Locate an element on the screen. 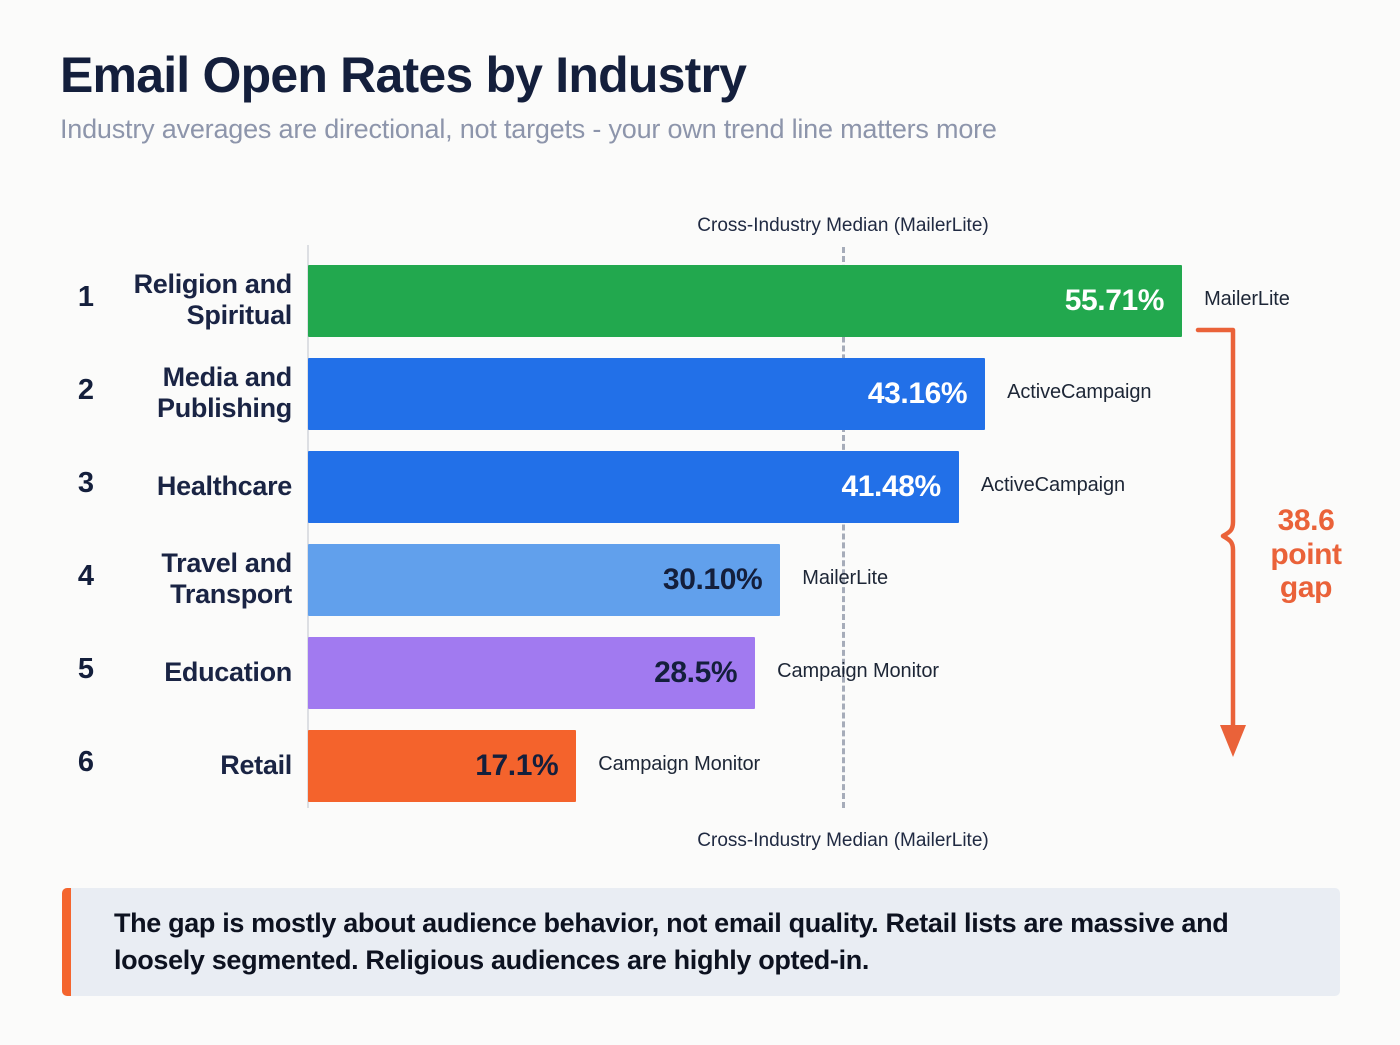 Image resolution: width=1400 pixels, height=1045 pixels. bar-row: 1 Religion and Spiritual 55.71% MailerLite is located at coordinates (700, 301).